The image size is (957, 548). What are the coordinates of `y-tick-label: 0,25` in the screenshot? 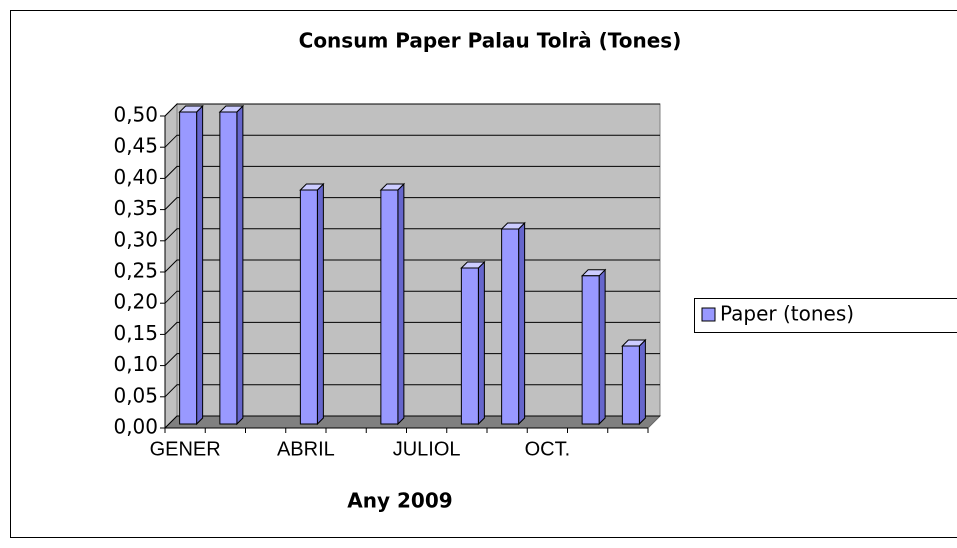 It's located at (135, 271).